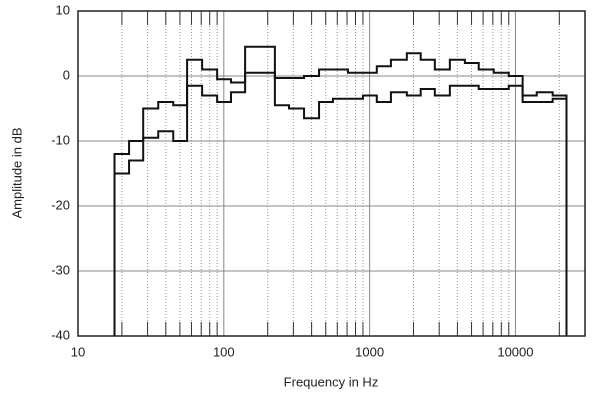 This screenshot has width=600, height=408. What do you see at coordinates (331, 381) in the screenshot?
I see `x-axis-label: Frequency in Hz` at bounding box center [331, 381].